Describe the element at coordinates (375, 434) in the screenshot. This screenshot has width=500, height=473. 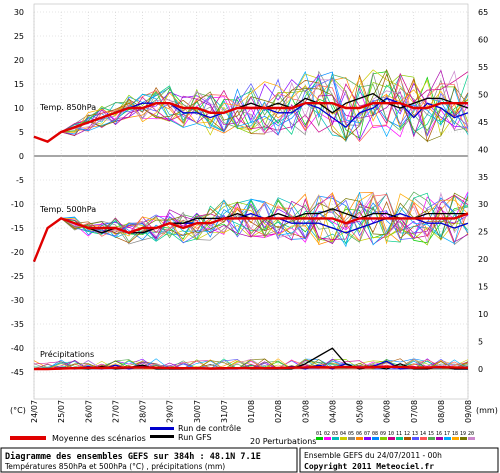
I see `perturbation-number: 08` at that location.